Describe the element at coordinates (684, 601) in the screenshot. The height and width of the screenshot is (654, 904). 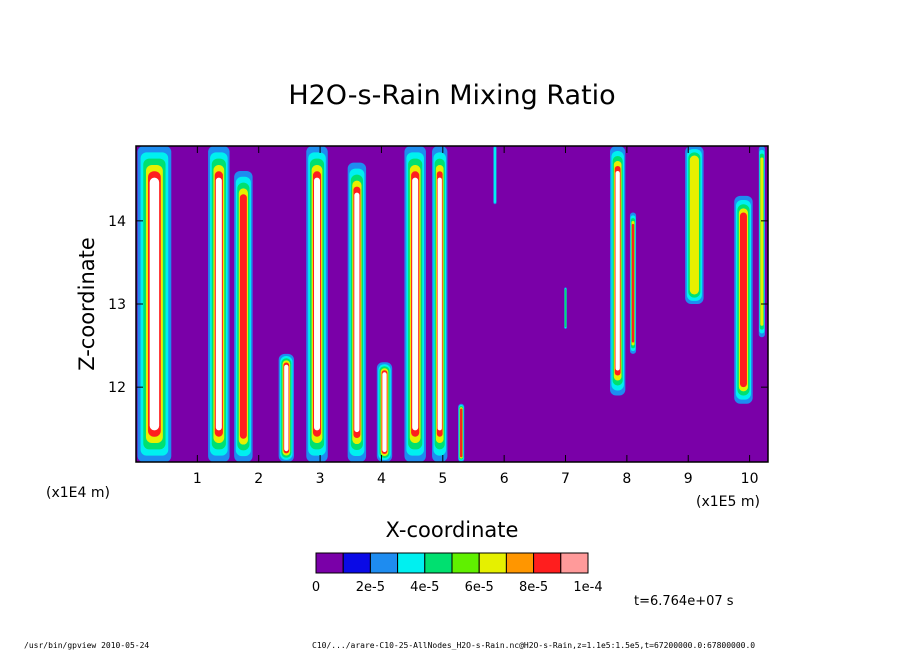
I see `time-label: t=6.764e+07 s` at that location.